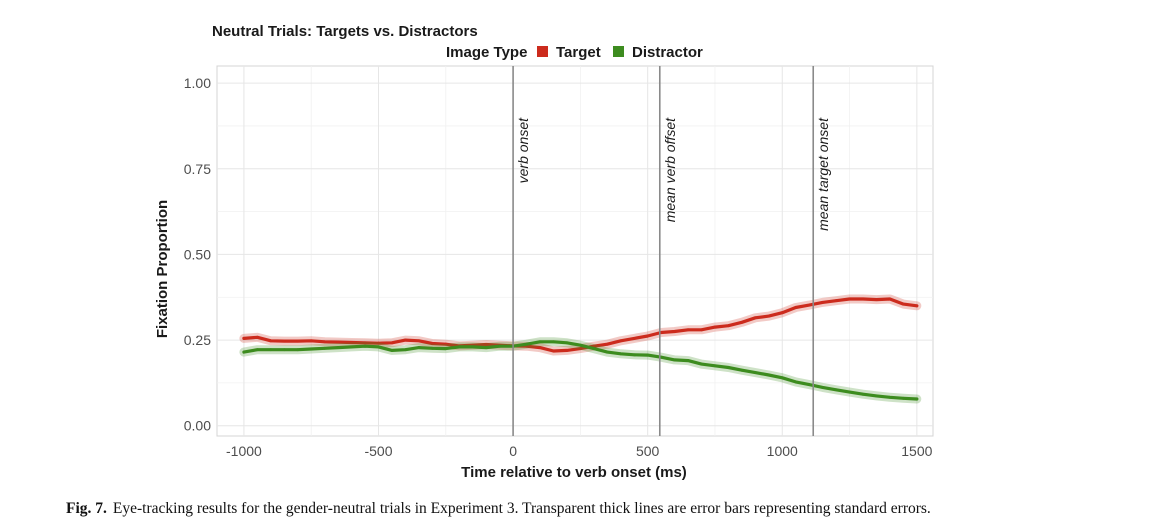  Describe the element at coordinates (916, 451) in the screenshot. I see `x-tick-label: 1500` at that location.